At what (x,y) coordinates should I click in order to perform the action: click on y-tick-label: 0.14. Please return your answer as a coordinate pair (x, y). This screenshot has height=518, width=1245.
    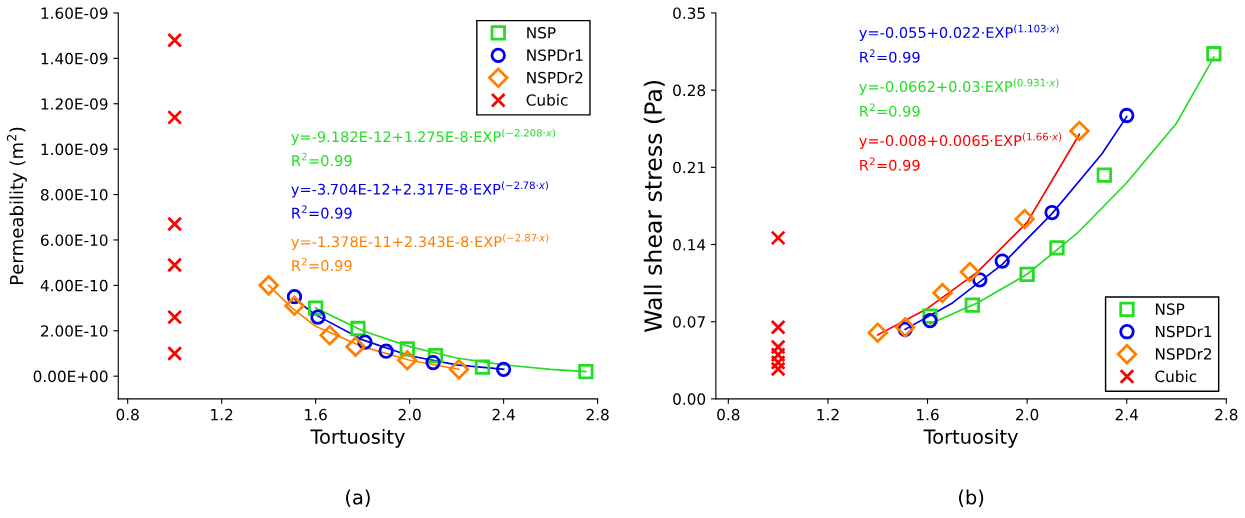
    Looking at the image, I should click on (689, 244).